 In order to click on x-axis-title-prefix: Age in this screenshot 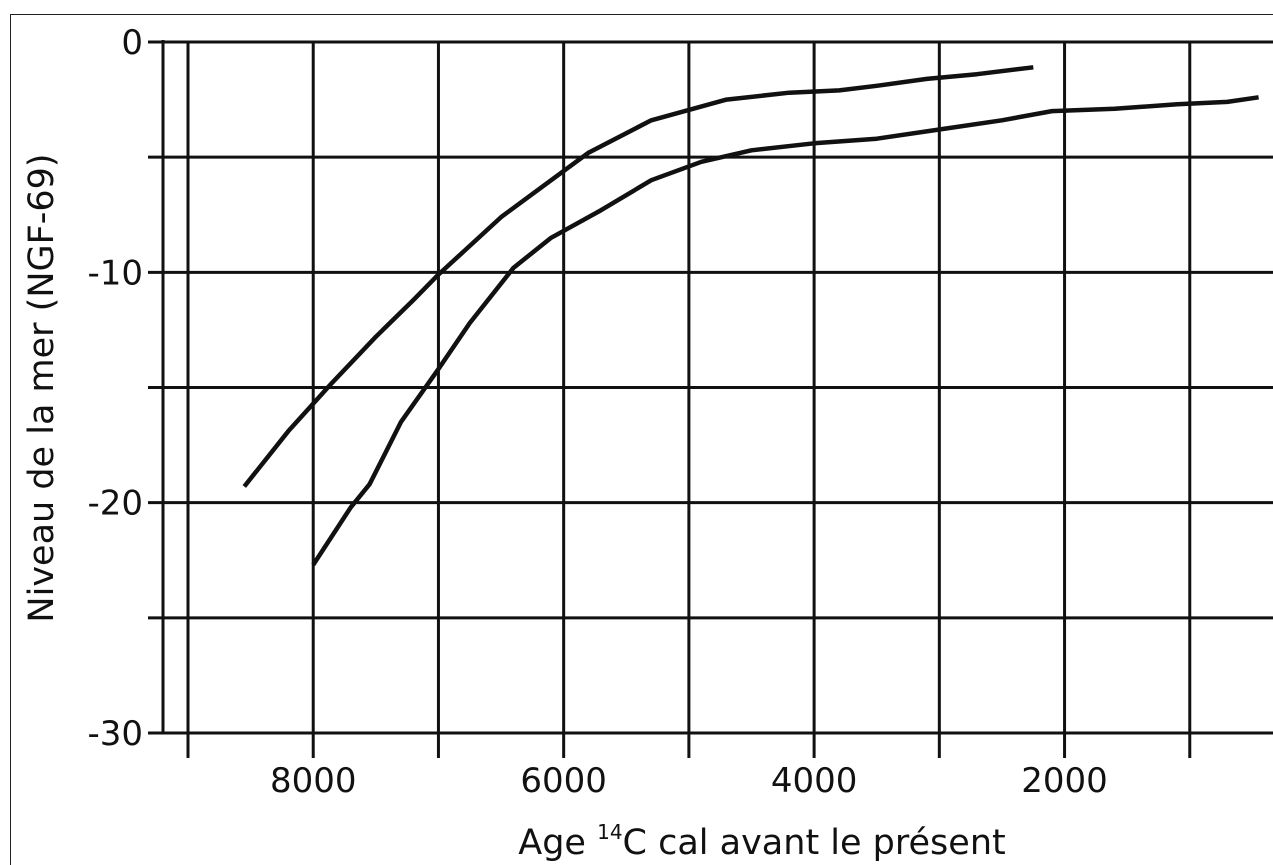, I will do `click(557, 843)`.